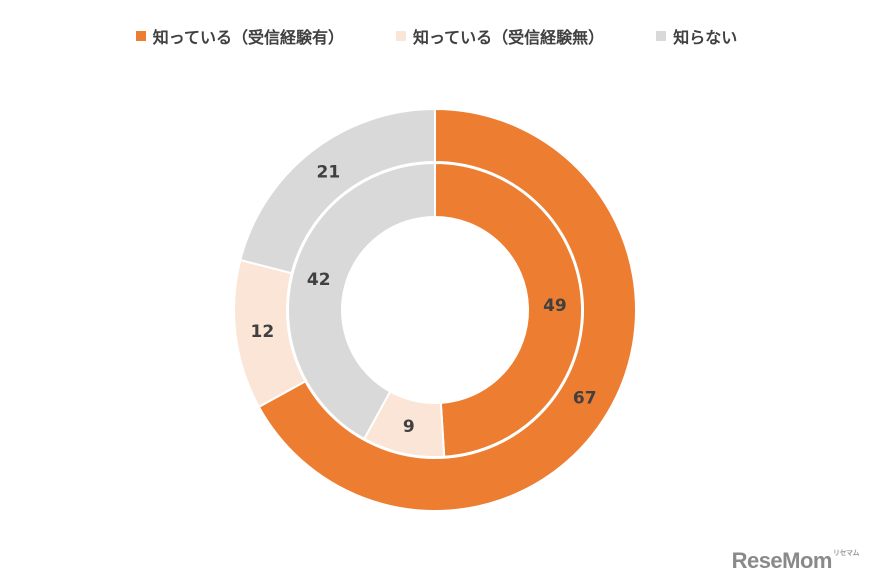 This screenshot has width=873, height=582. What do you see at coordinates (319, 280) in the screenshot?
I see `inner-label-unaware: 42` at bounding box center [319, 280].